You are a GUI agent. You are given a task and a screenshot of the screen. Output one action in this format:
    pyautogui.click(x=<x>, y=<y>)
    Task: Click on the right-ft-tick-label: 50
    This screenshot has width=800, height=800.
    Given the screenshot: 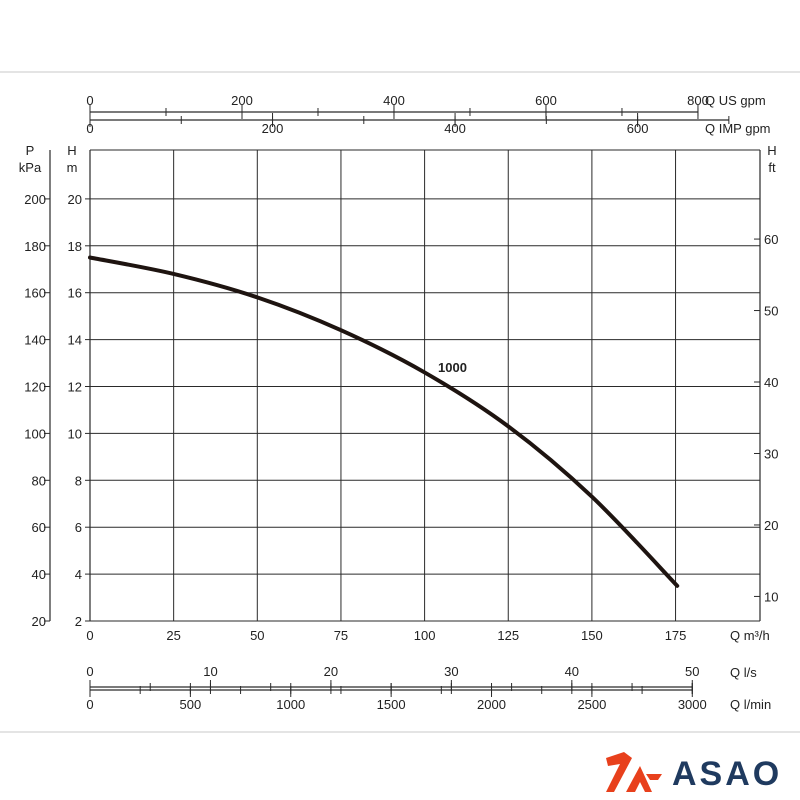 What is the action you would take?
    pyautogui.click(x=771, y=311)
    